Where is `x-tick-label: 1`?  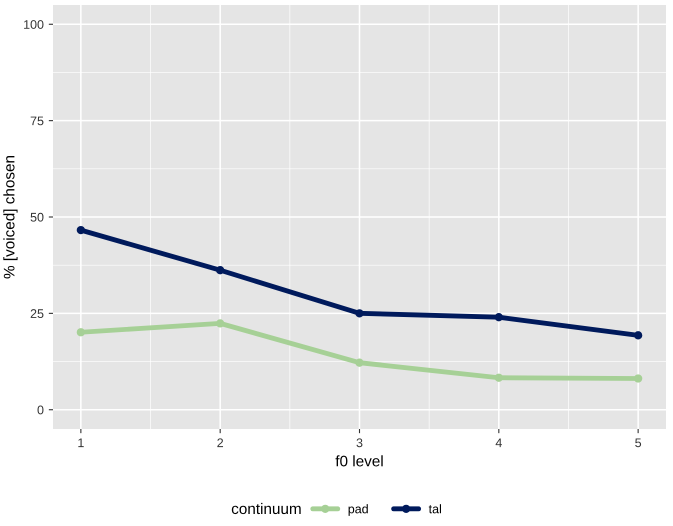 x-tick-label: 1 is located at coordinates (81, 443).